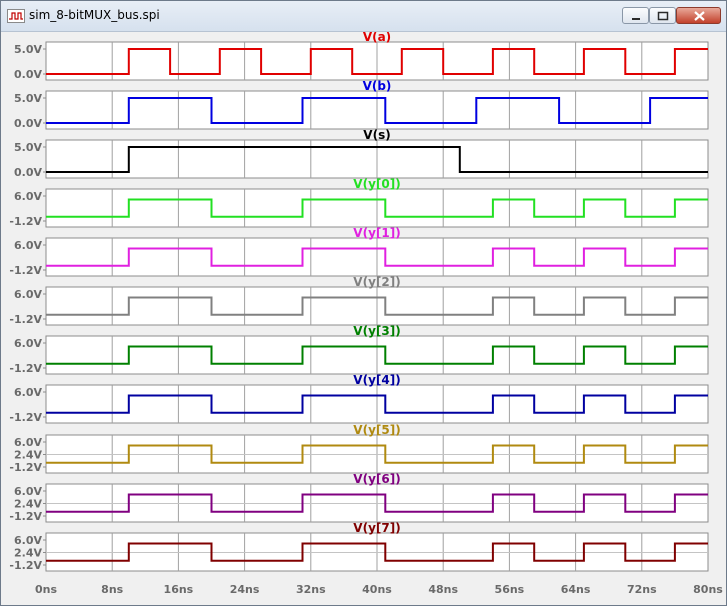  What do you see at coordinates (16, 16) in the screenshot?
I see `waveform-icon` at bounding box center [16, 16].